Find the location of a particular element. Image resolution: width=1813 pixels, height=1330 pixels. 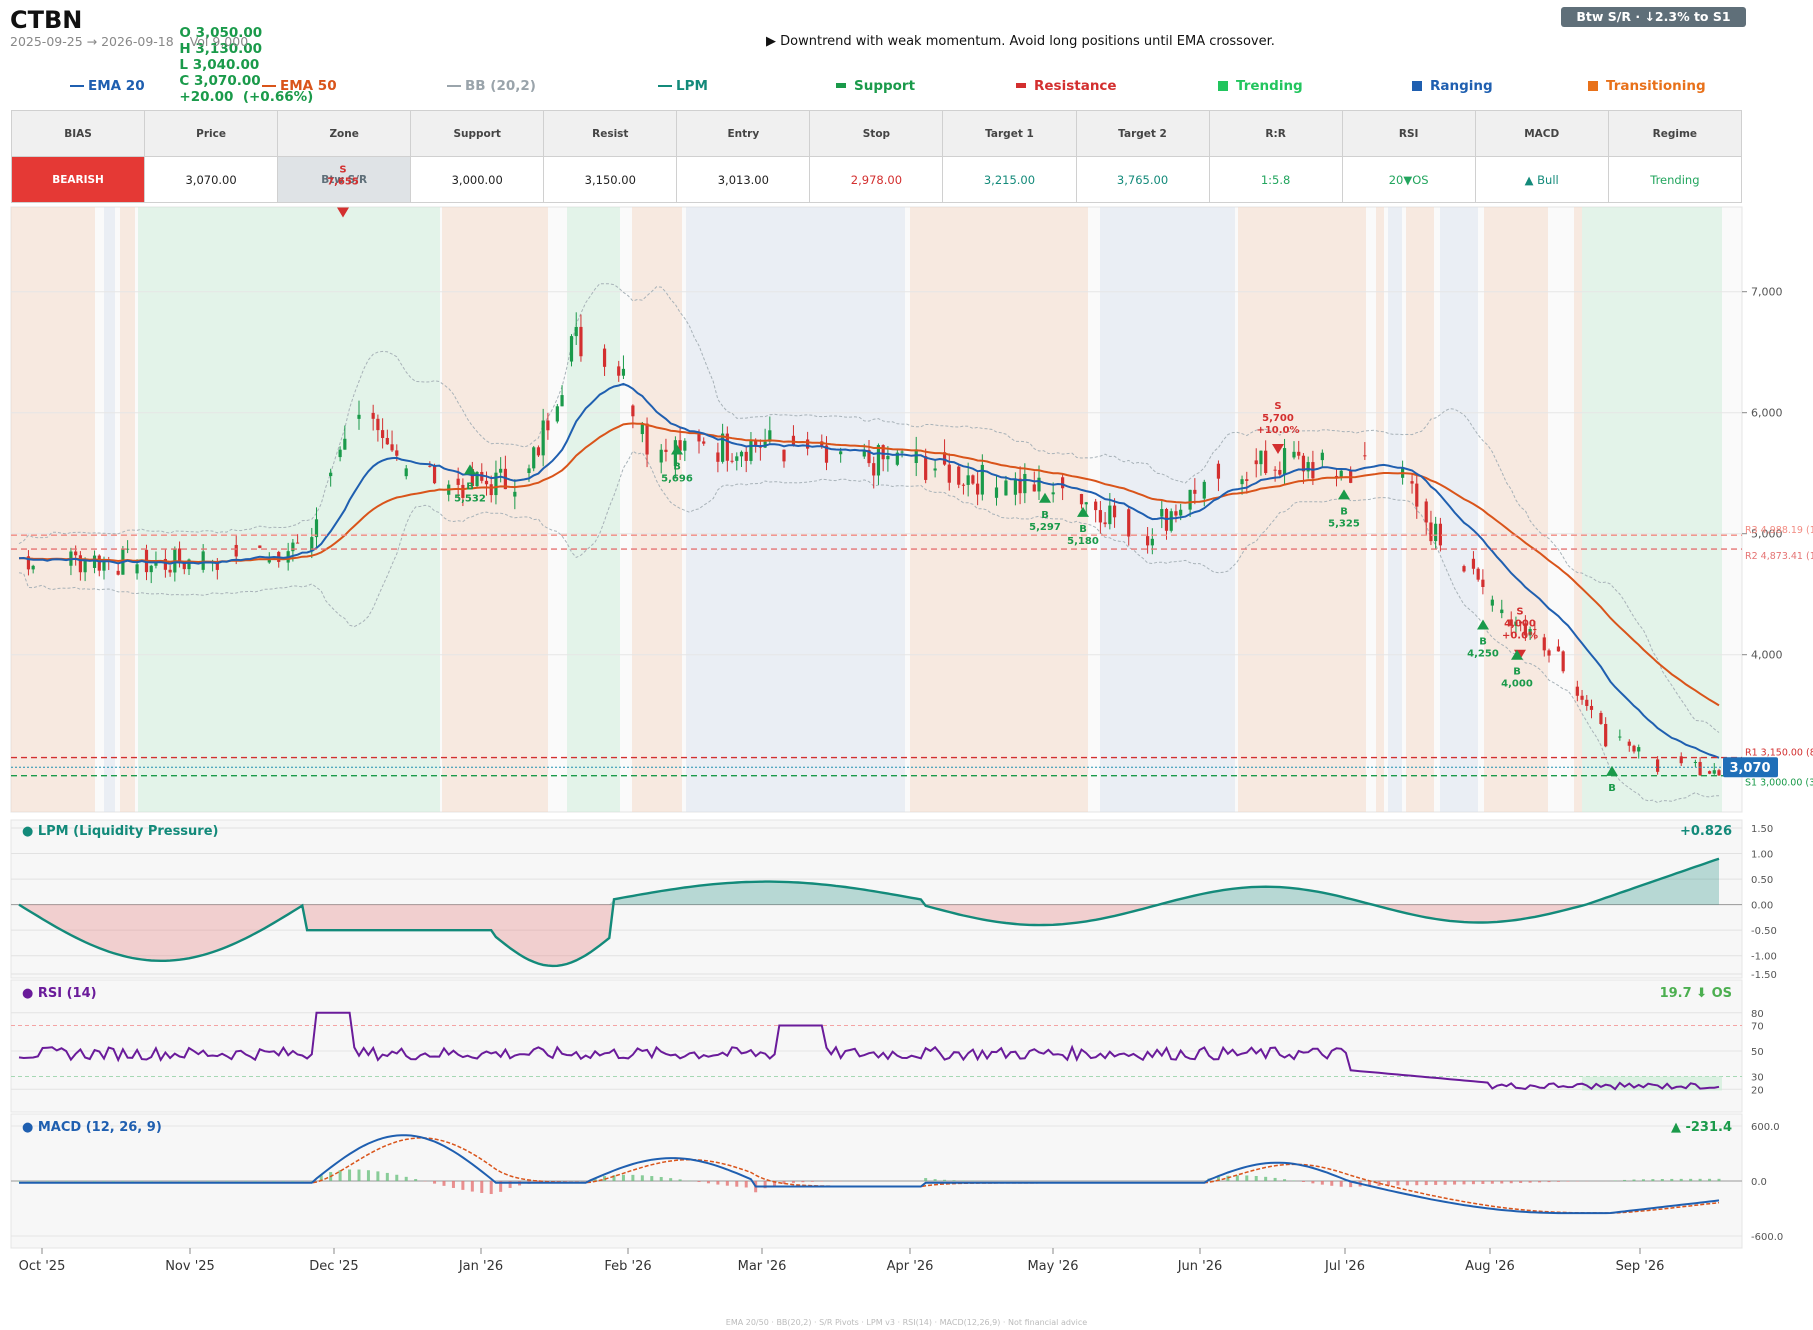

high-value: H 3,130.00 is located at coordinates (221, 49).